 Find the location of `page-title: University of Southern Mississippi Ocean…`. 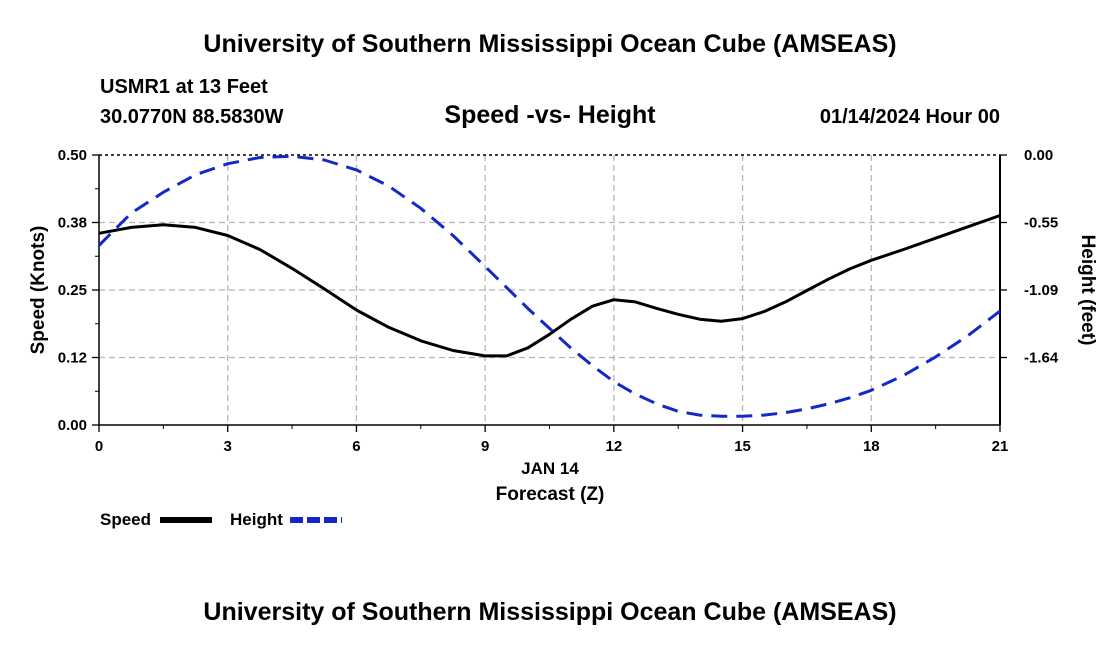

page-title: University of Southern Mississippi Ocean… is located at coordinates (550, 44).